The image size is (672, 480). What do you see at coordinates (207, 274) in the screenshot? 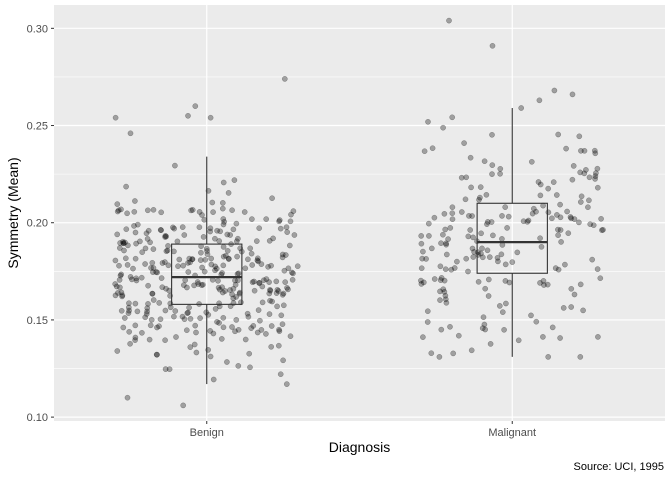
I see `box` at bounding box center [207, 274].